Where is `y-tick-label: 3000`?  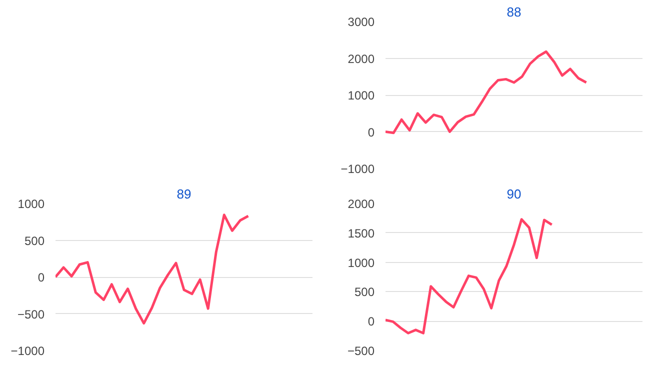 y-tick-label: 3000 is located at coordinates (361, 22).